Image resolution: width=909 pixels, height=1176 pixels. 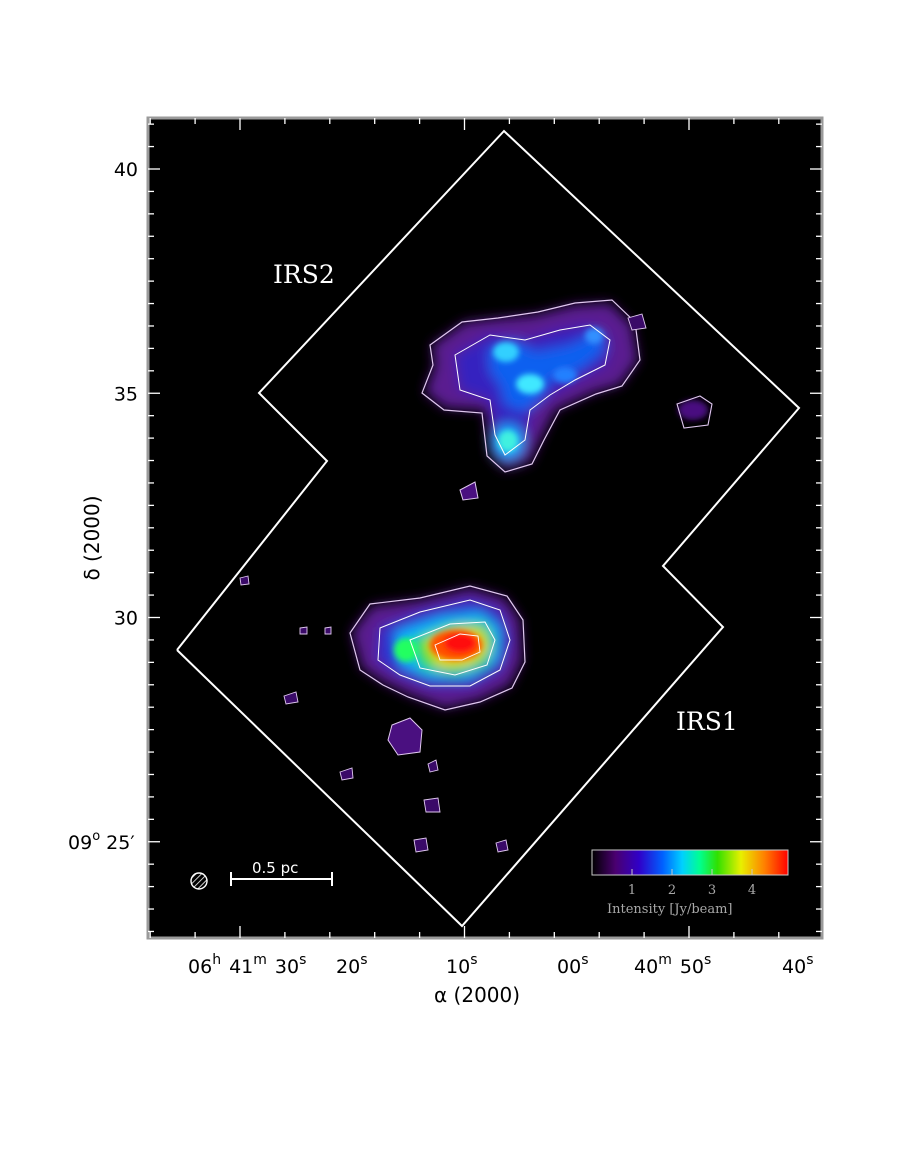 I want to click on y-tick-labels: 40 35 30 09o 25′, so click(x=103, y=506).